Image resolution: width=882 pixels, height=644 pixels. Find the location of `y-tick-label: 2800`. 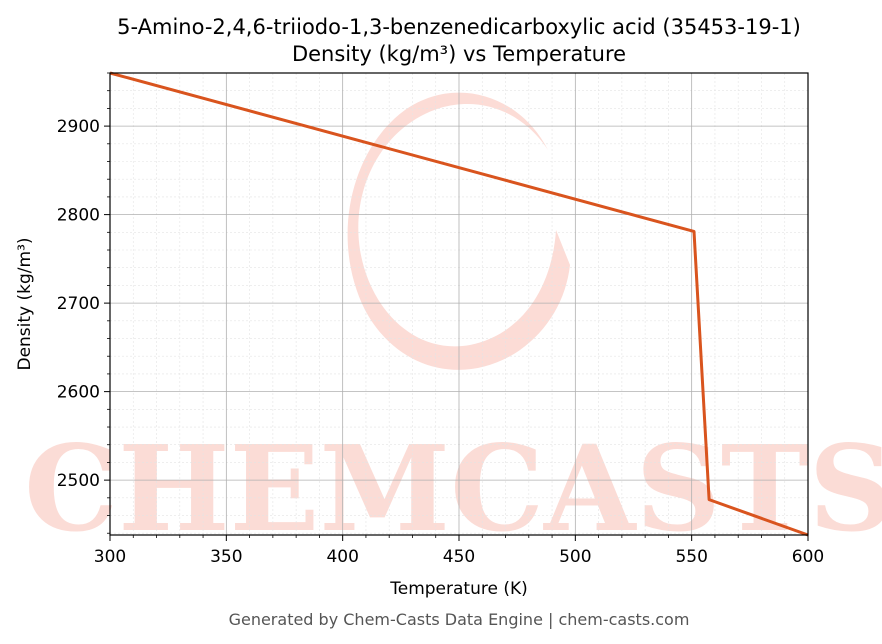

y-tick-label: 2800 is located at coordinates (78, 216).